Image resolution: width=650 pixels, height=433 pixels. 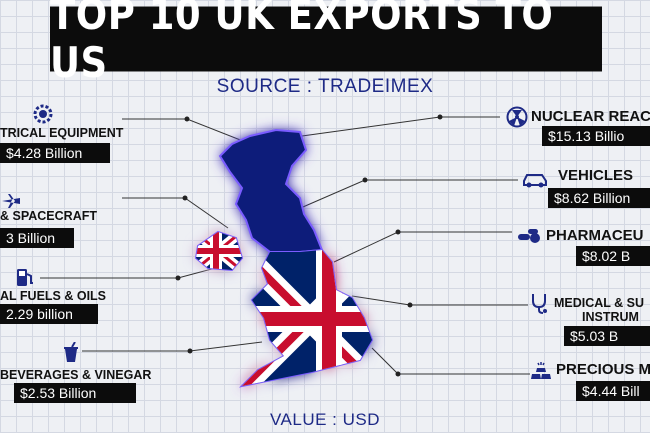 What do you see at coordinates (517, 117) in the screenshot?
I see `atom-icon` at bounding box center [517, 117].